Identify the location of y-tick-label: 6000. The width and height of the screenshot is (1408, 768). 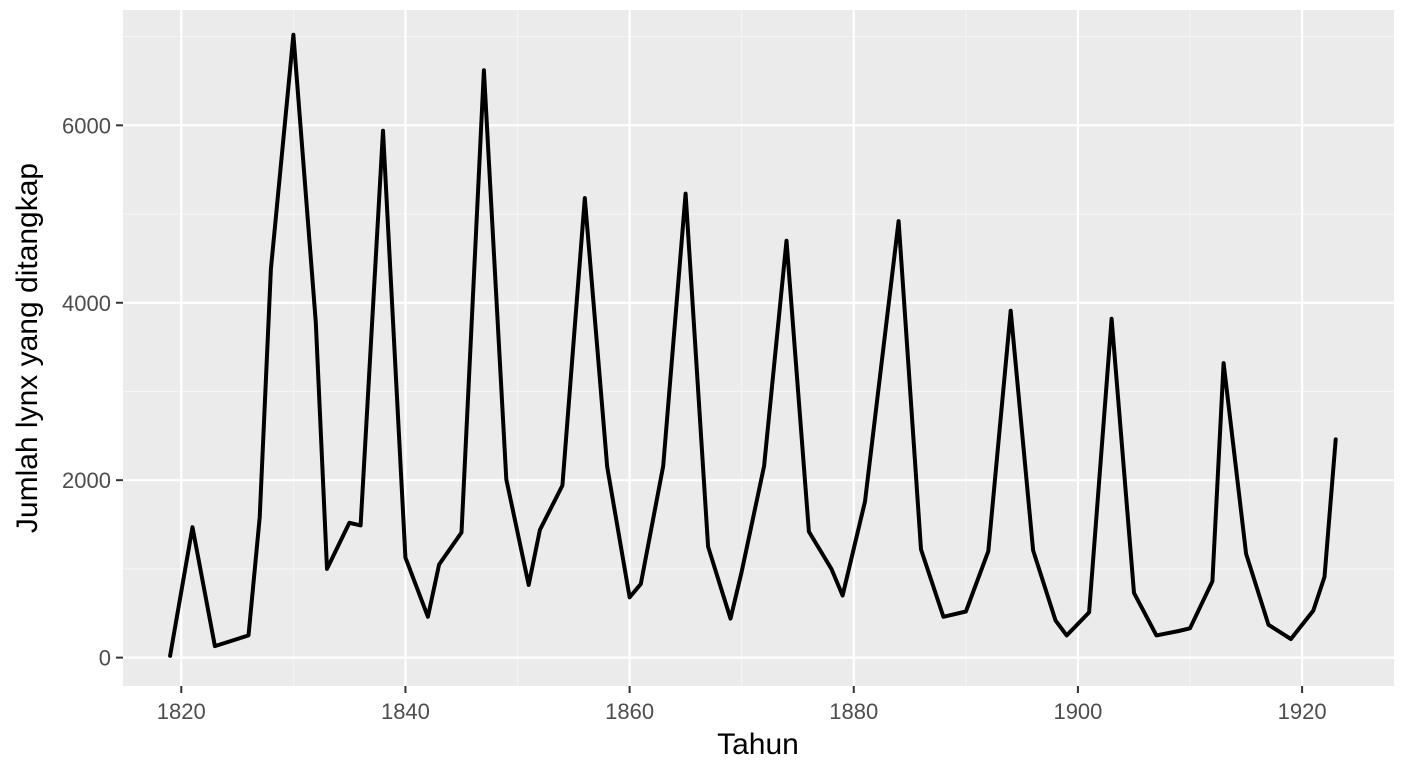
(86, 125).